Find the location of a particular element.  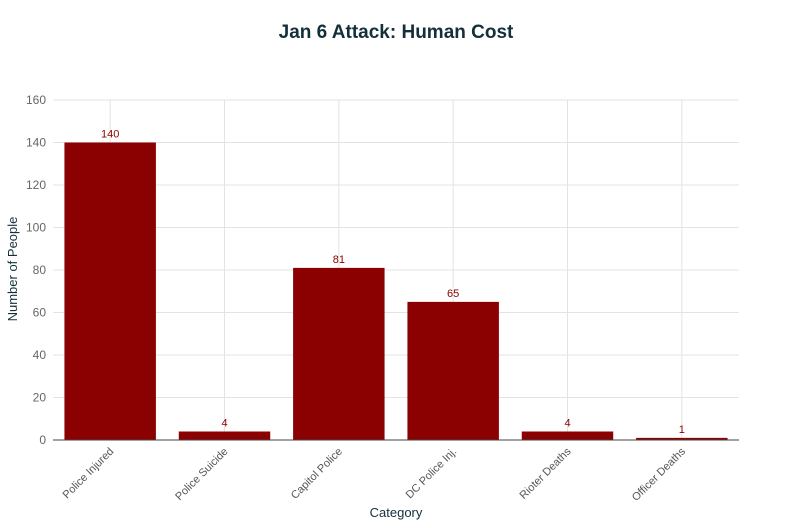

y-tick-label: 140 is located at coordinates (36, 143).